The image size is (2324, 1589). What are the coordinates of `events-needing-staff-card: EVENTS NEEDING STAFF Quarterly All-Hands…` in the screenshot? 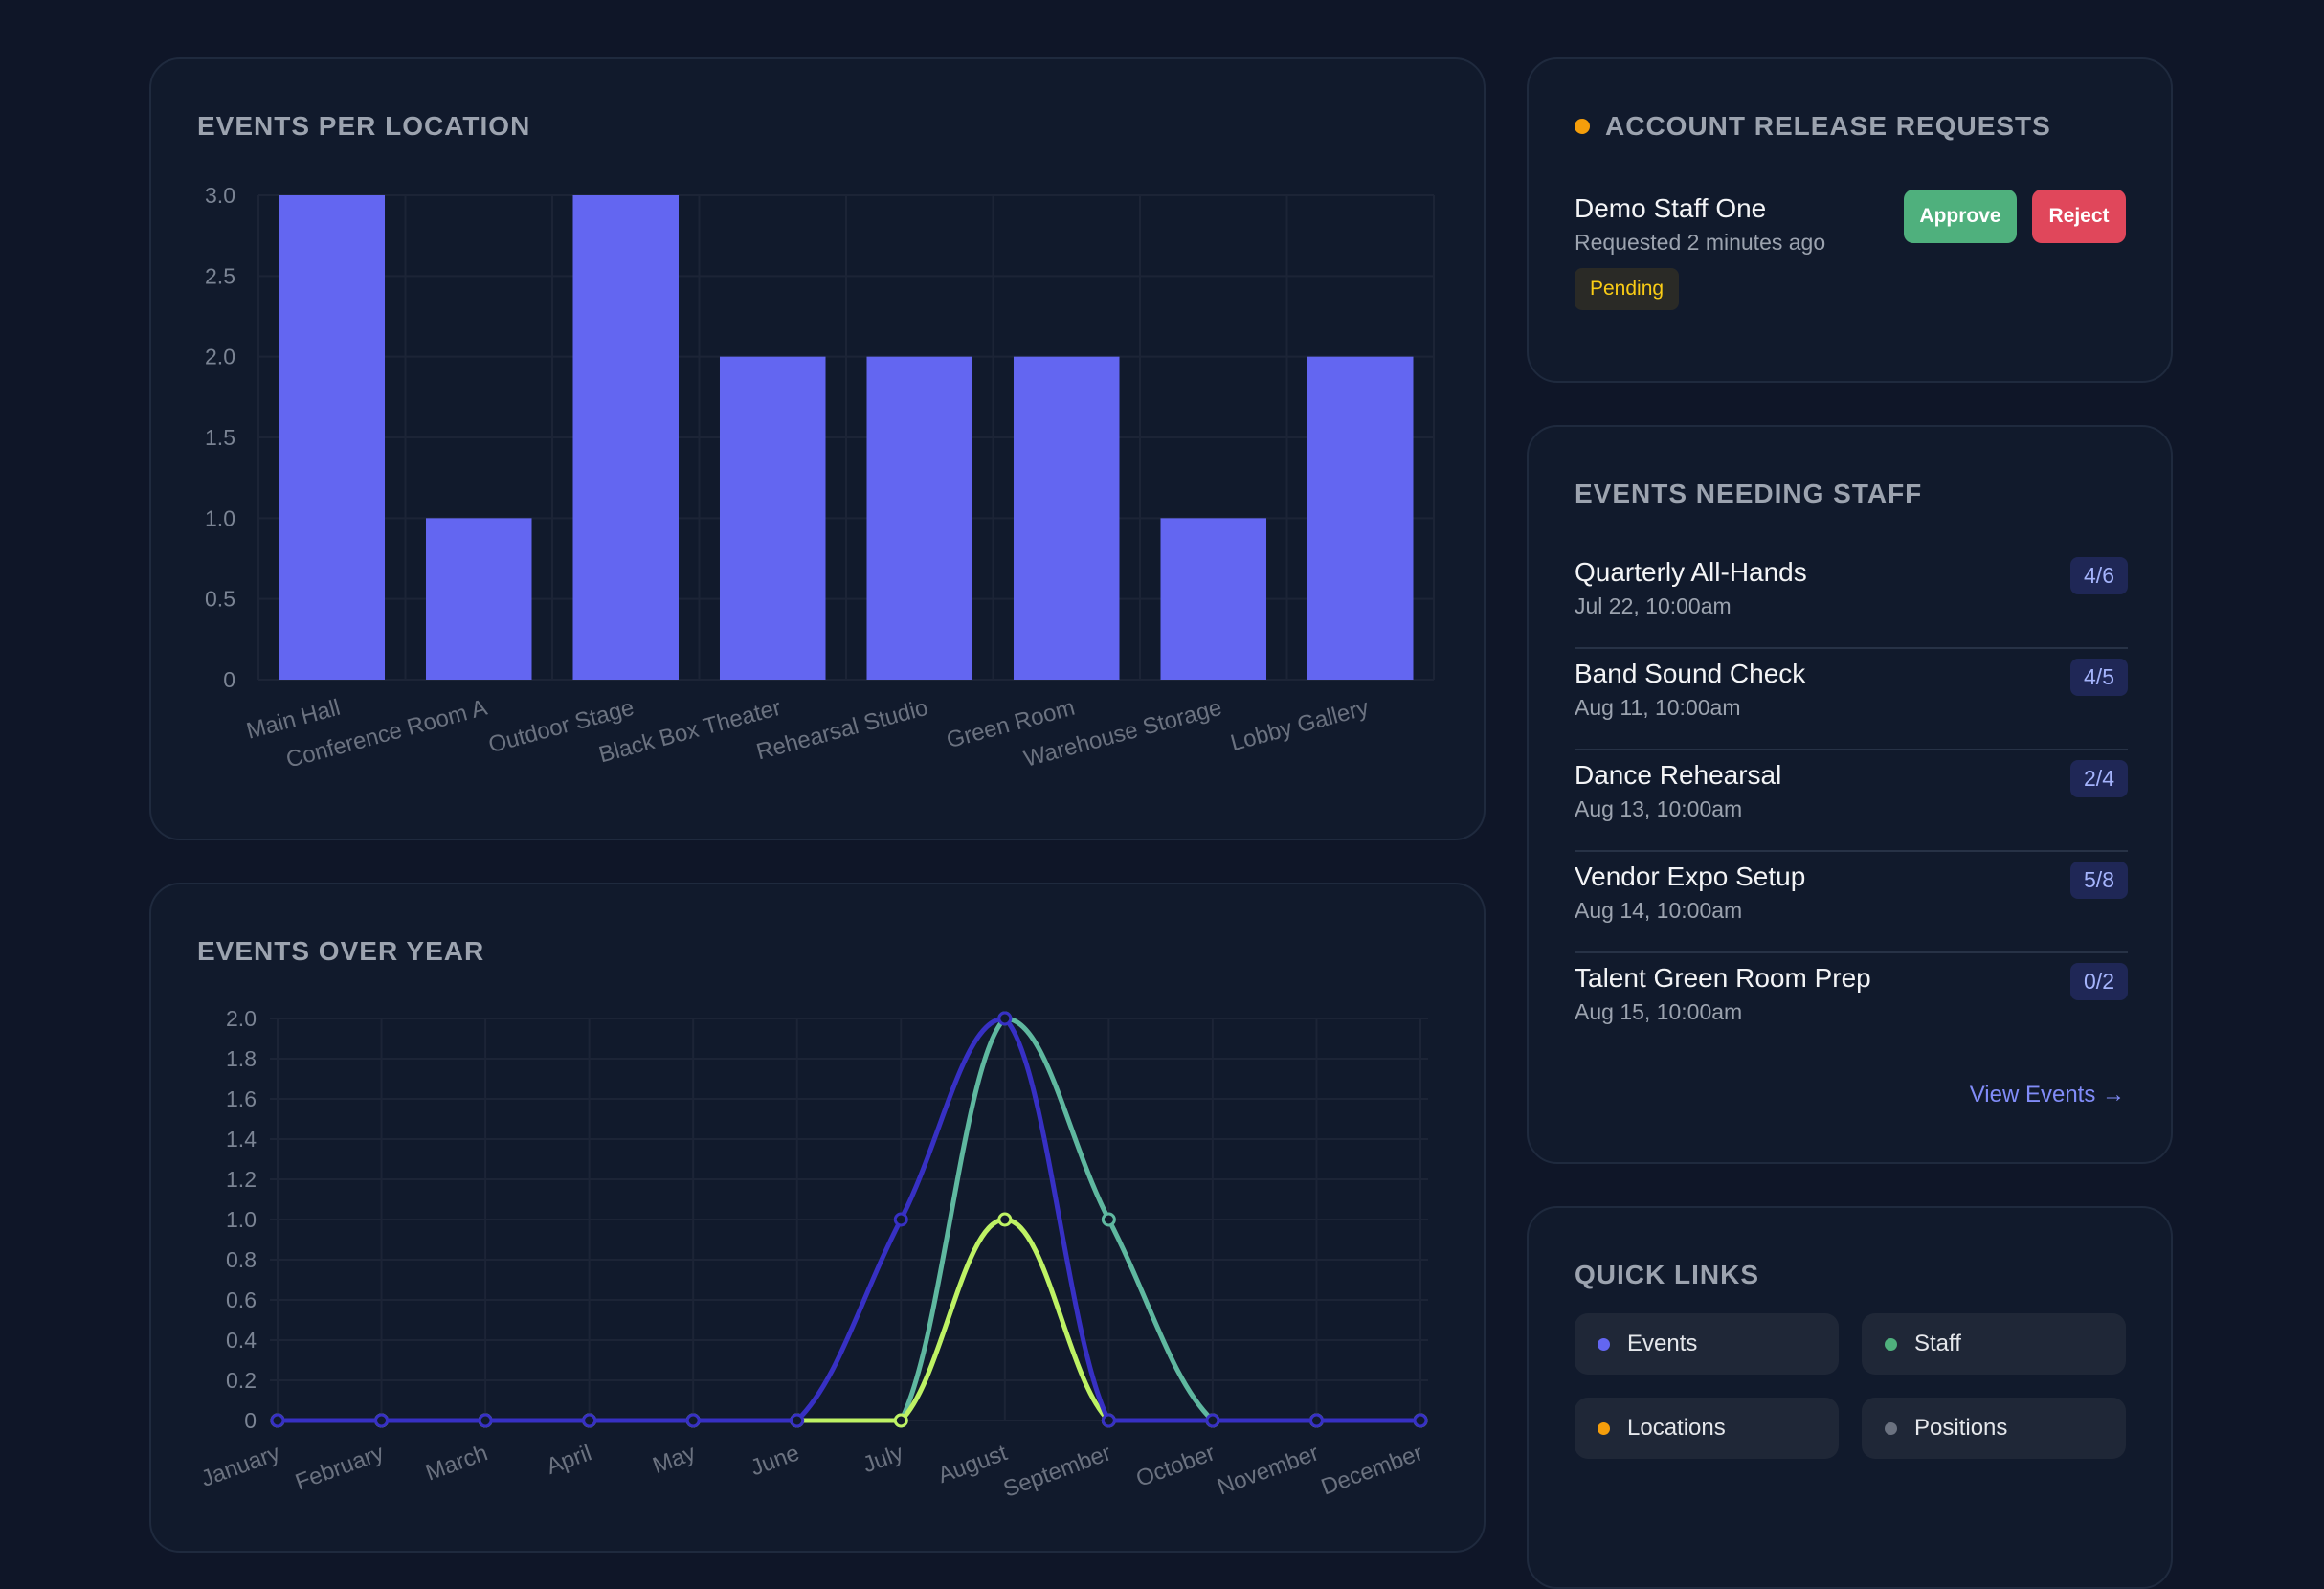 It's located at (1850, 794).